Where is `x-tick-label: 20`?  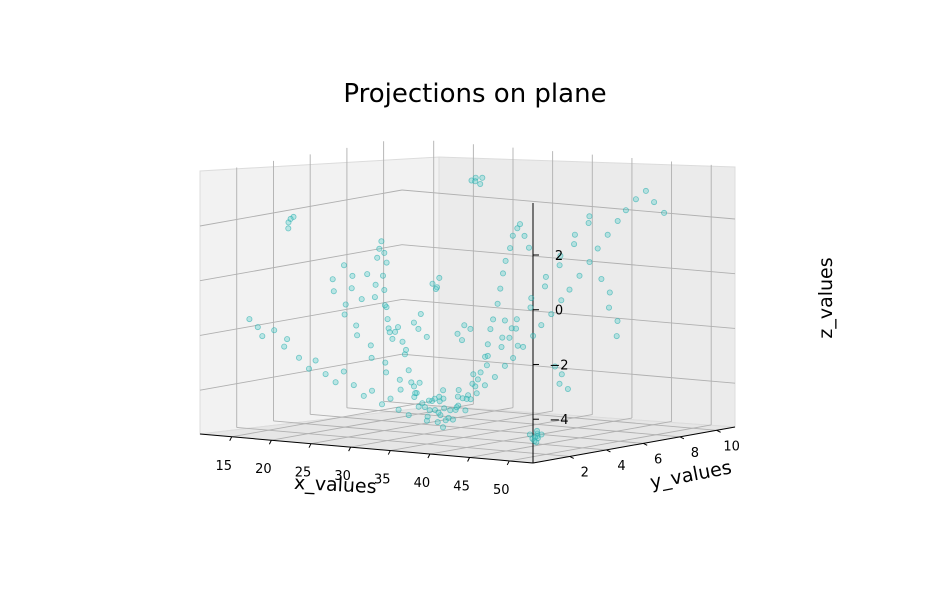
x-tick-label: 20 is located at coordinates (263, 469).